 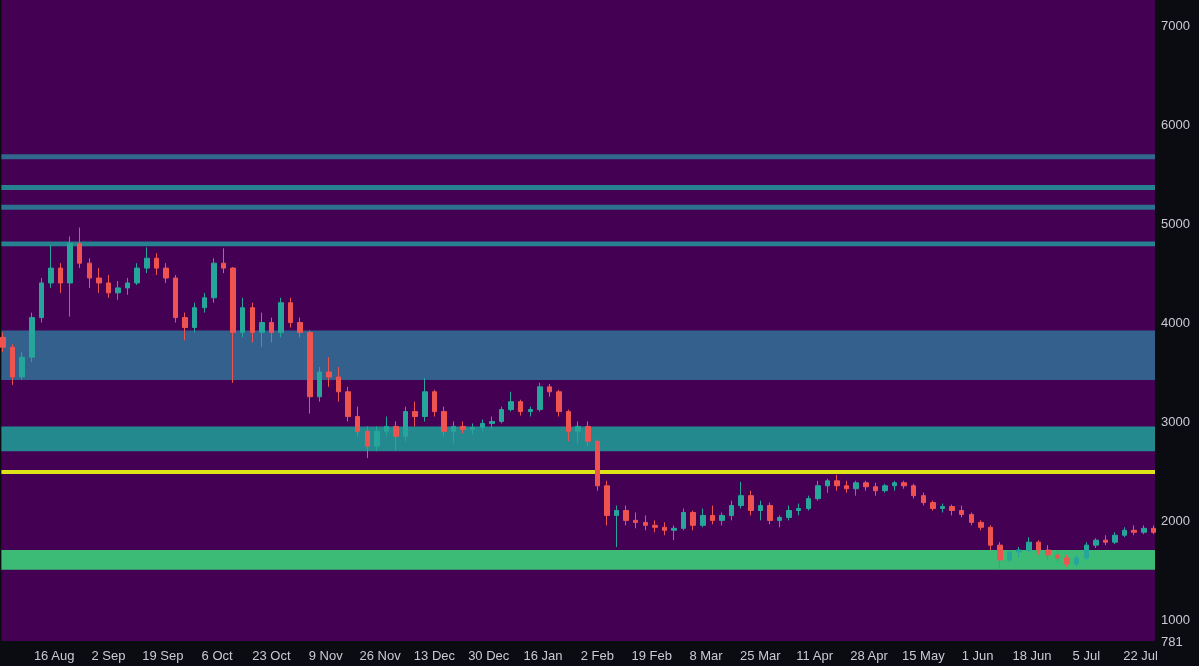 What do you see at coordinates (1175, 26) in the screenshot?
I see `y-tick-label: 7000` at bounding box center [1175, 26].